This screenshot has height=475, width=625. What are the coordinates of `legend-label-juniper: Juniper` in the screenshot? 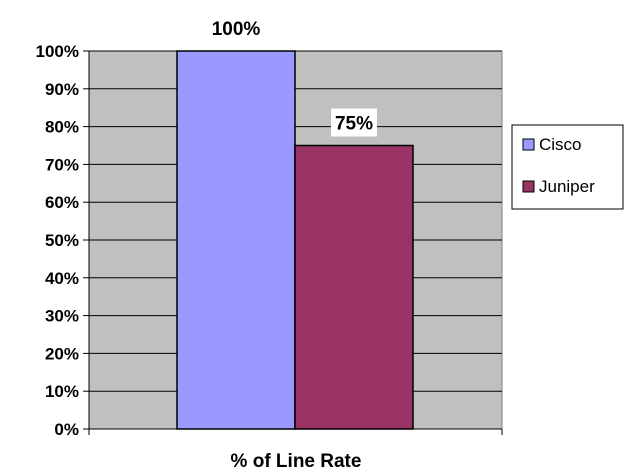 It's located at (567, 186).